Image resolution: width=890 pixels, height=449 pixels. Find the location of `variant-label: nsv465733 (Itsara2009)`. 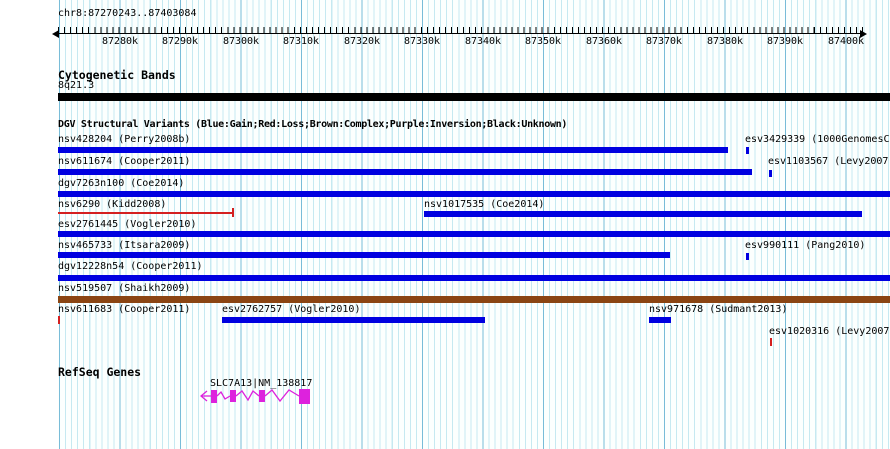

variant-label: nsv465733 (Itsara2009) is located at coordinates (124, 245).